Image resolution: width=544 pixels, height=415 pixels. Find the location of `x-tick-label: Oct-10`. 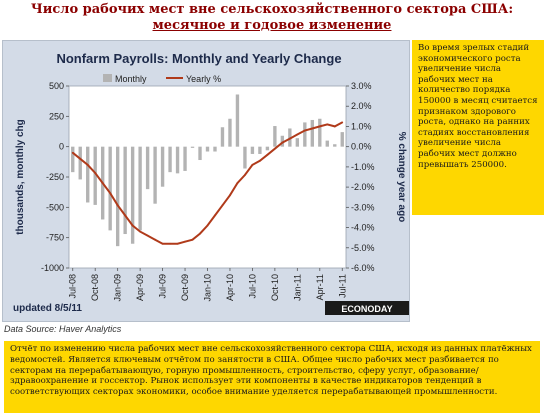

x-tick-label: Oct-10 is located at coordinates (275, 287).